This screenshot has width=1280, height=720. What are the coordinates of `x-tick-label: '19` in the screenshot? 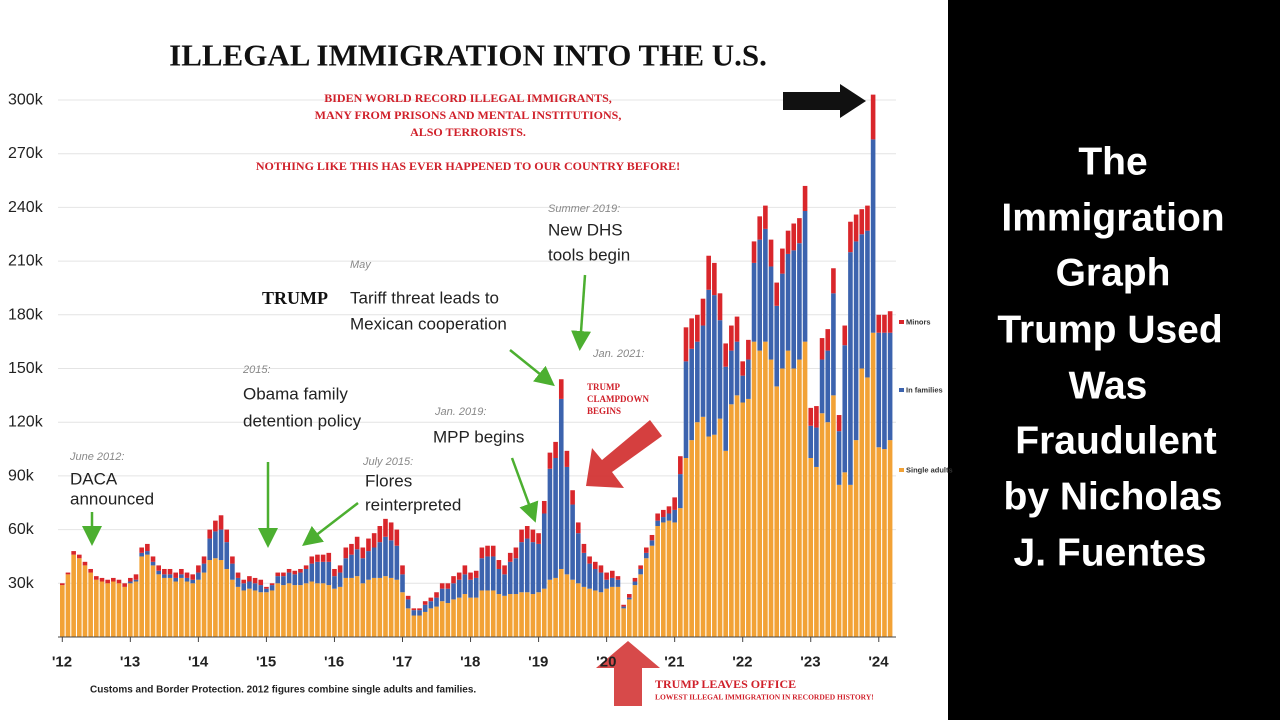 It's located at (538, 662).